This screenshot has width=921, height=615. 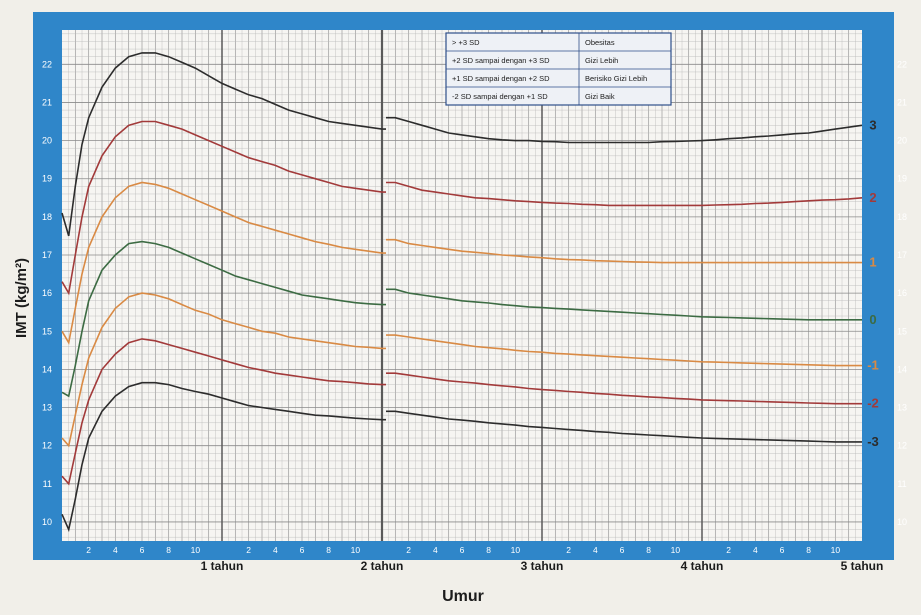 What do you see at coordinates (47, 102) in the screenshot?
I see `y-tick-label-left: 21` at bounding box center [47, 102].